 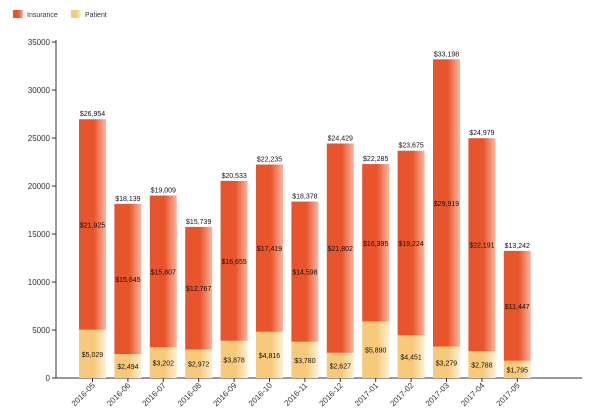 I want to click on insurance-value-label: $14,598, so click(x=304, y=273).